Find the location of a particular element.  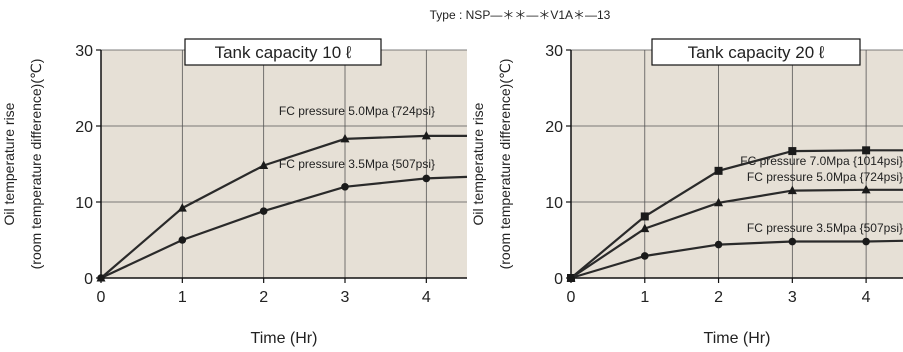

series-2: FC pressure 3.5Mpa {507psi} is located at coordinates (282, 219).